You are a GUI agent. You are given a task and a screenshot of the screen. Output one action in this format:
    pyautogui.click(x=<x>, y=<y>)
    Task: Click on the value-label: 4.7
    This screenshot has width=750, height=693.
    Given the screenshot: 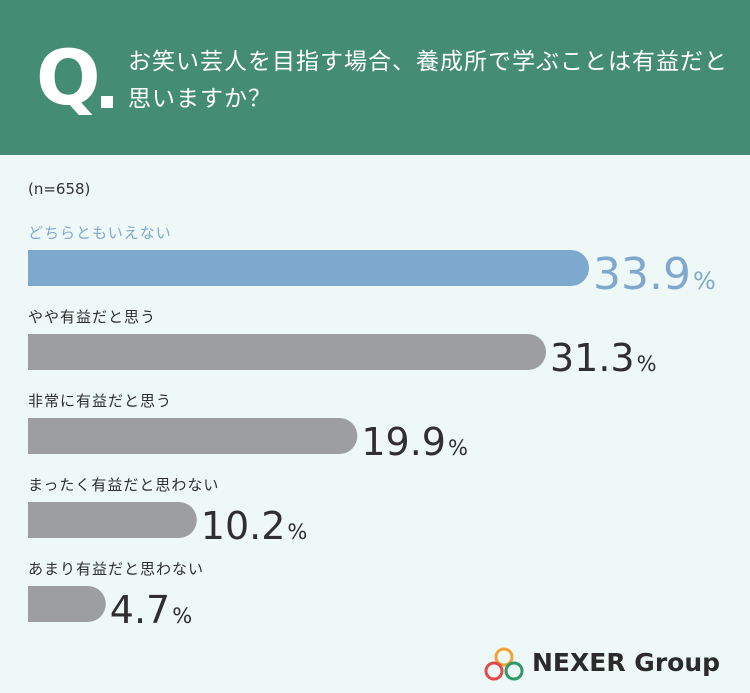 What is the action you would take?
    pyautogui.click(x=140, y=610)
    